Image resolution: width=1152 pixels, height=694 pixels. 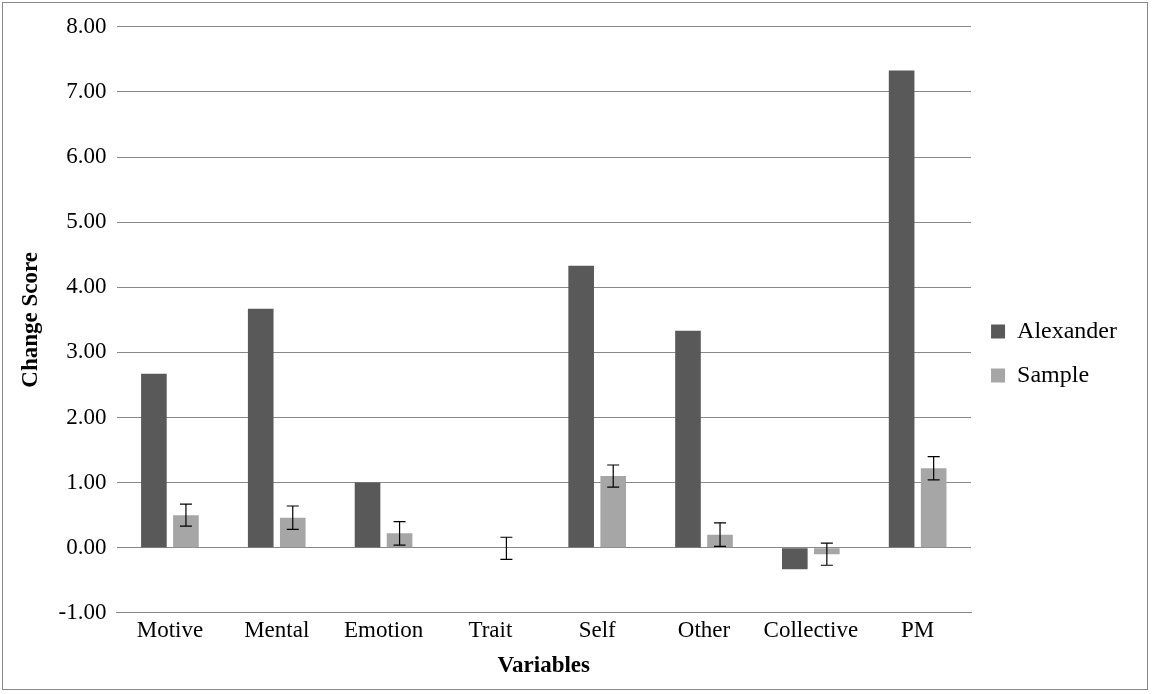 I want to click on x-tick-label: Collective, so click(x=811, y=629).